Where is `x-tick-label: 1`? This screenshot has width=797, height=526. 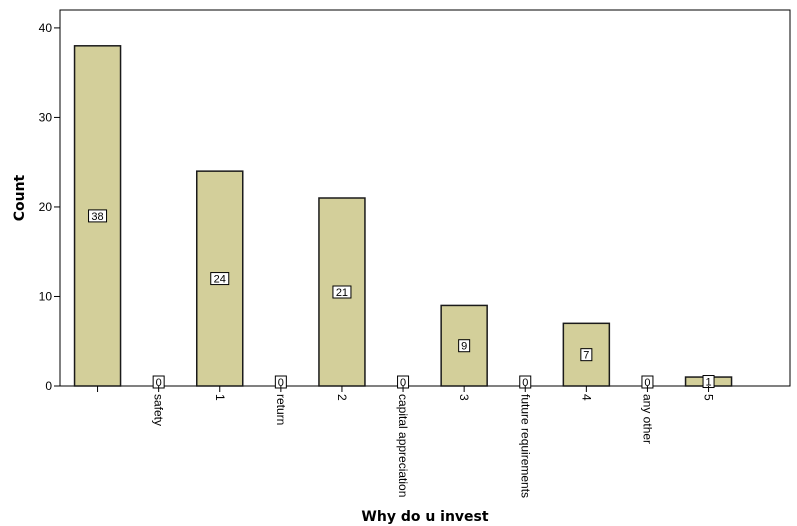
x-tick-label: 1 is located at coordinates (220, 397).